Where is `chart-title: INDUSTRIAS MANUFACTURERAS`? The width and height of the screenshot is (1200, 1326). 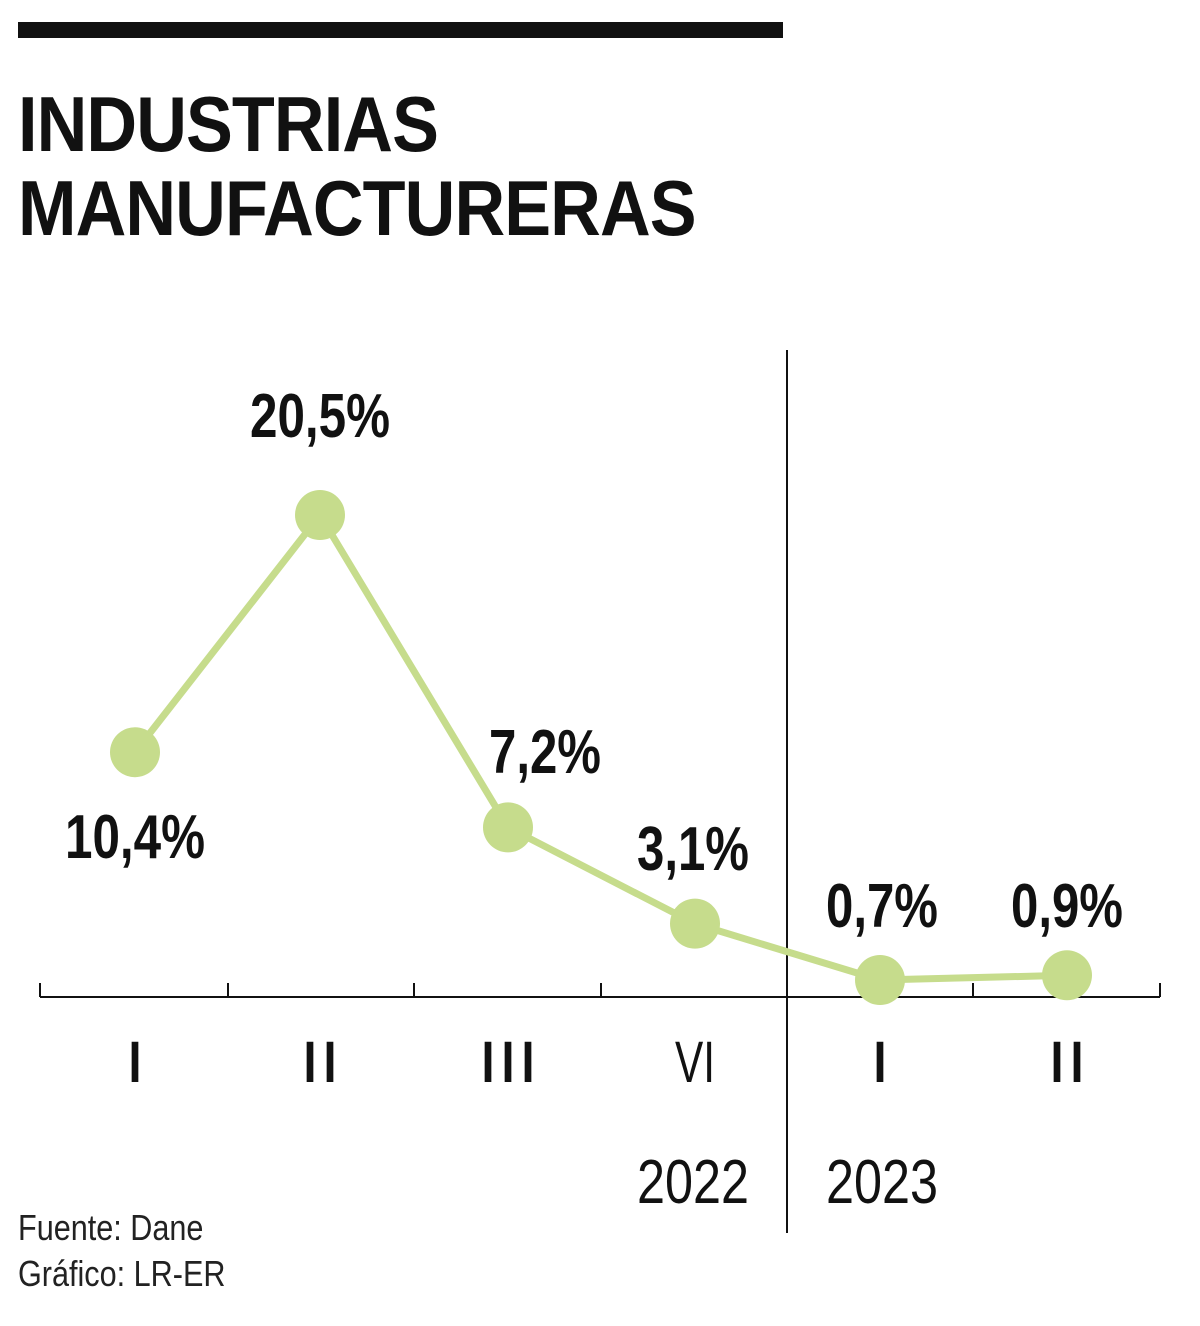
chart-title: INDUSTRIAS MANUFACTURERAS is located at coordinates (357, 166).